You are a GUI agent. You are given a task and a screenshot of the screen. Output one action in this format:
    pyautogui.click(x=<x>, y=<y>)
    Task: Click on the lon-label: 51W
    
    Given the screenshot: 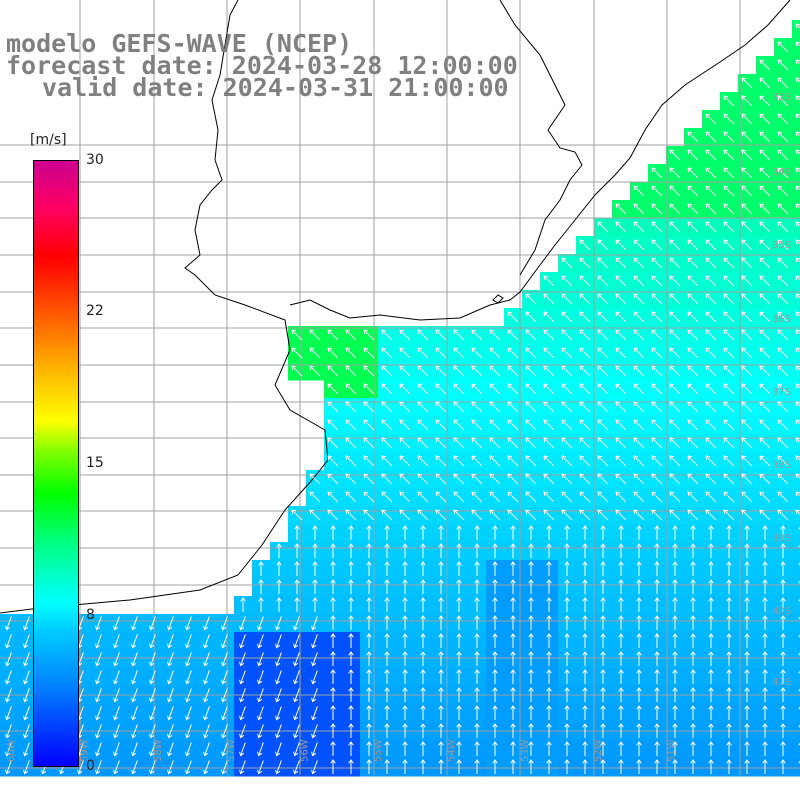 What is the action you would take?
    pyautogui.click(x=672, y=750)
    